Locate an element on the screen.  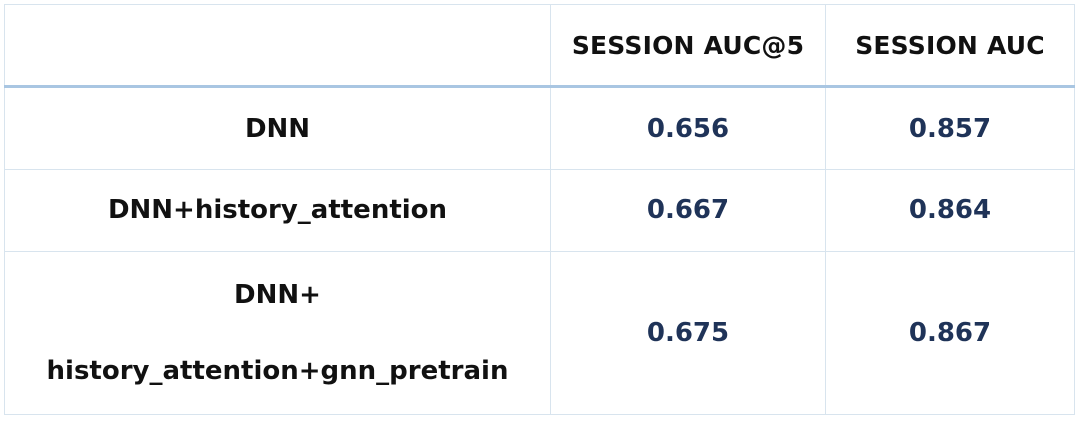
value-cell-session-auc-at-5: 0.656 is located at coordinates (688, 128).